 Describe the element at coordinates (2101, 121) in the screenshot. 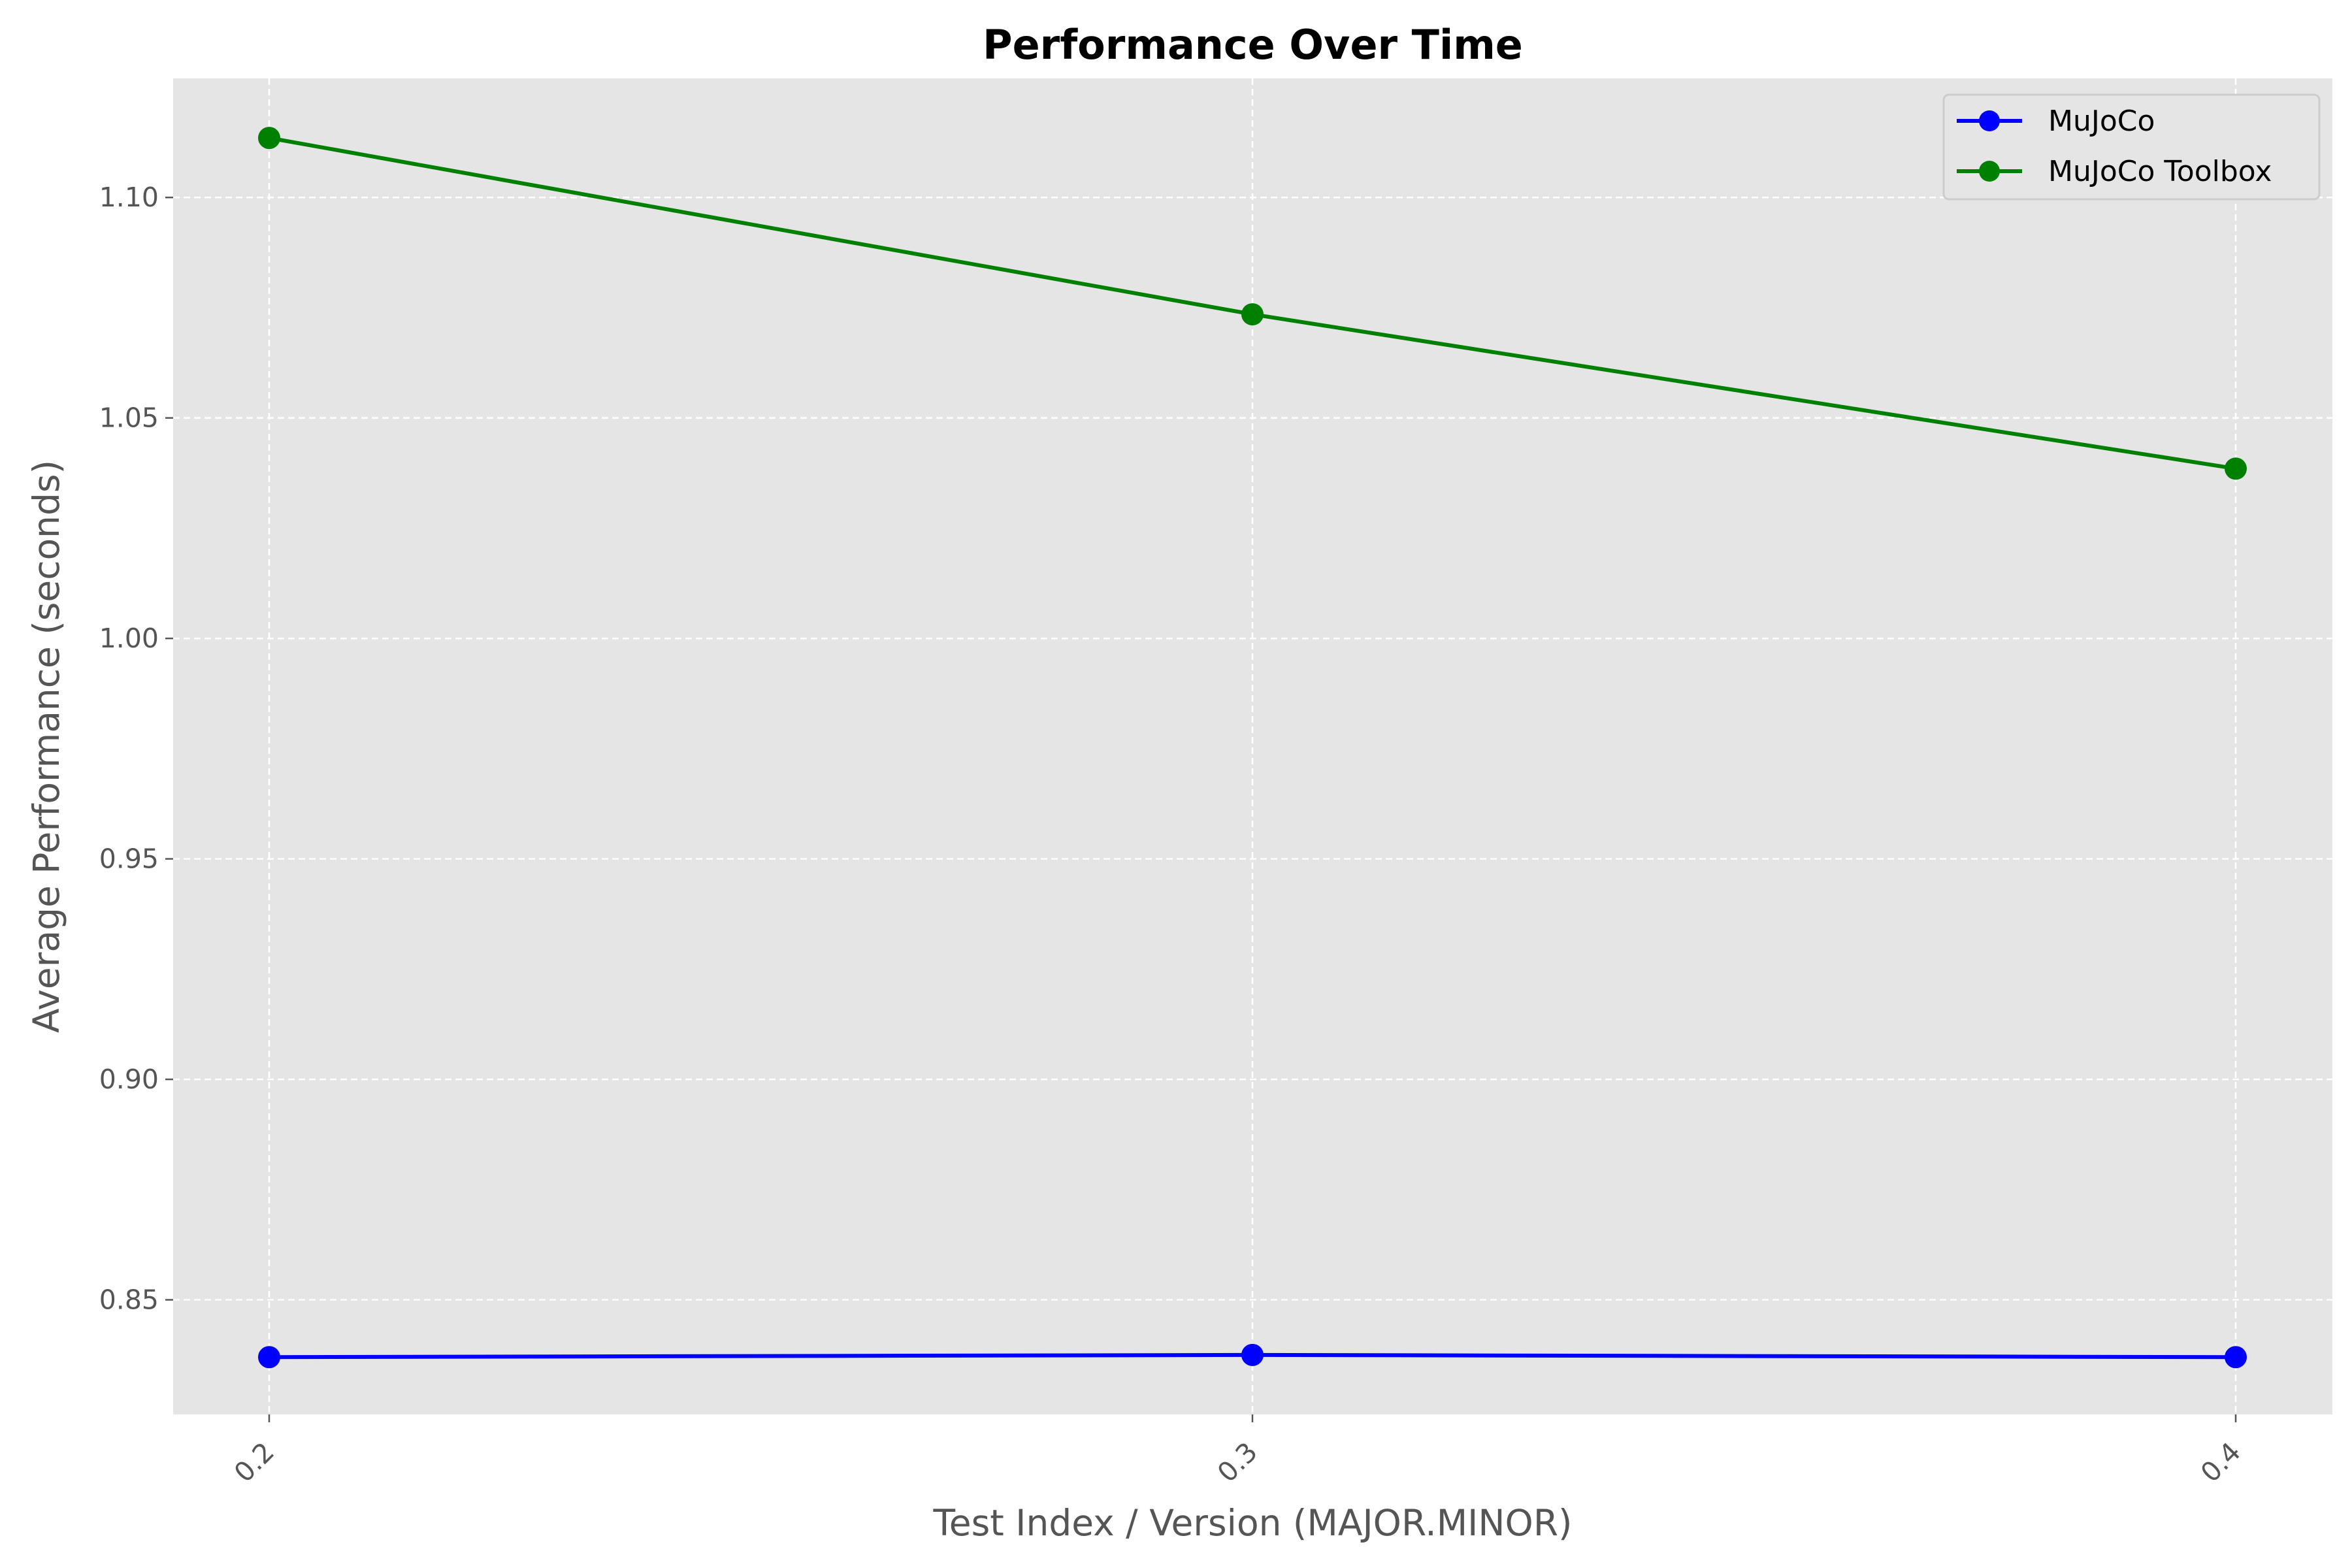

I see `legend-label-mujoco: MuJoCo` at that location.